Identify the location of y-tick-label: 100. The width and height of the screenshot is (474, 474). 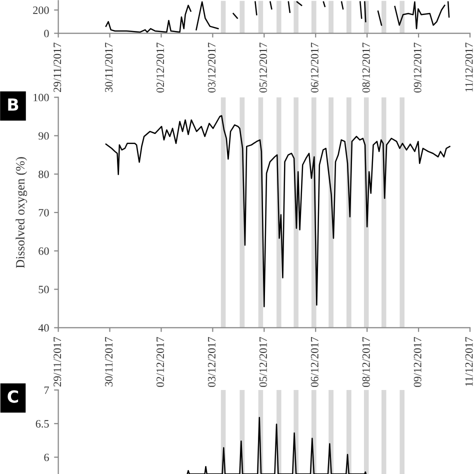
(41, 98).